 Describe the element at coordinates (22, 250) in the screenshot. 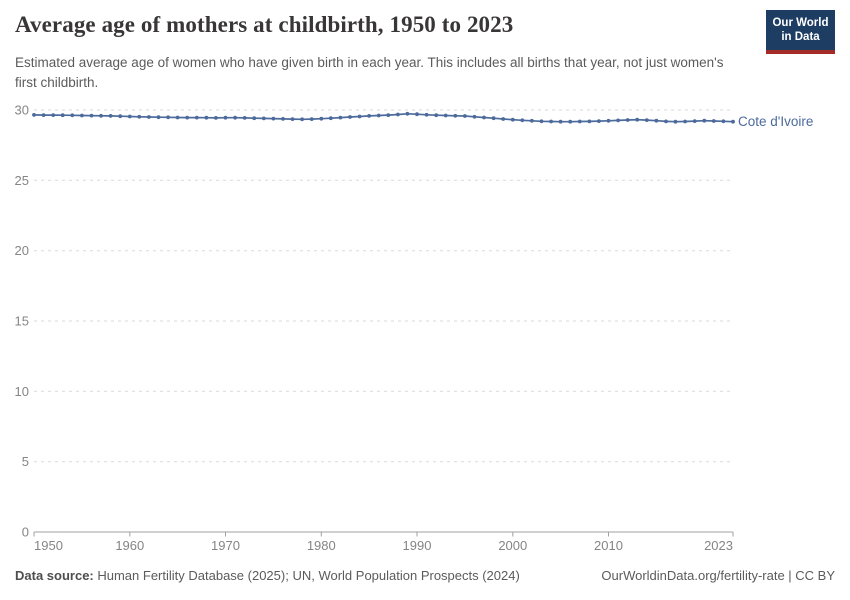

I see `y-tick-label: 20` at that location.